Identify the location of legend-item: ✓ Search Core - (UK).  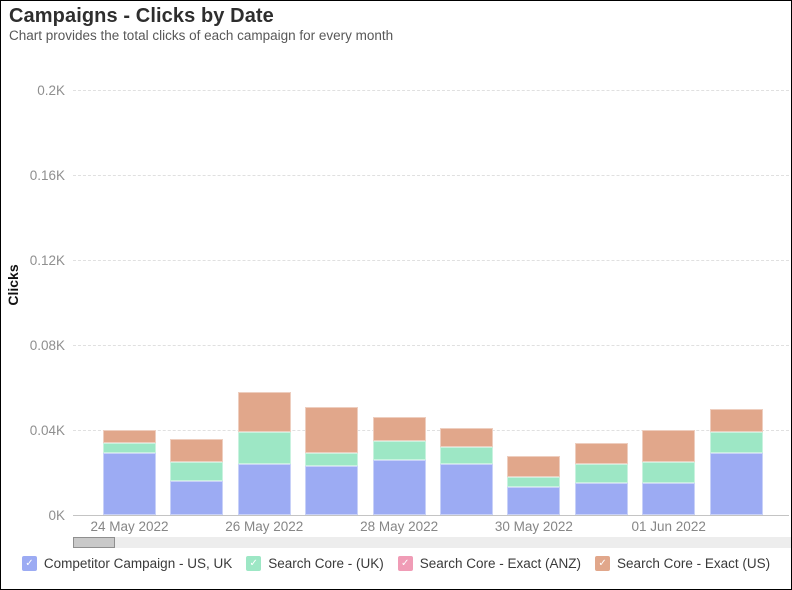
(315, 563).